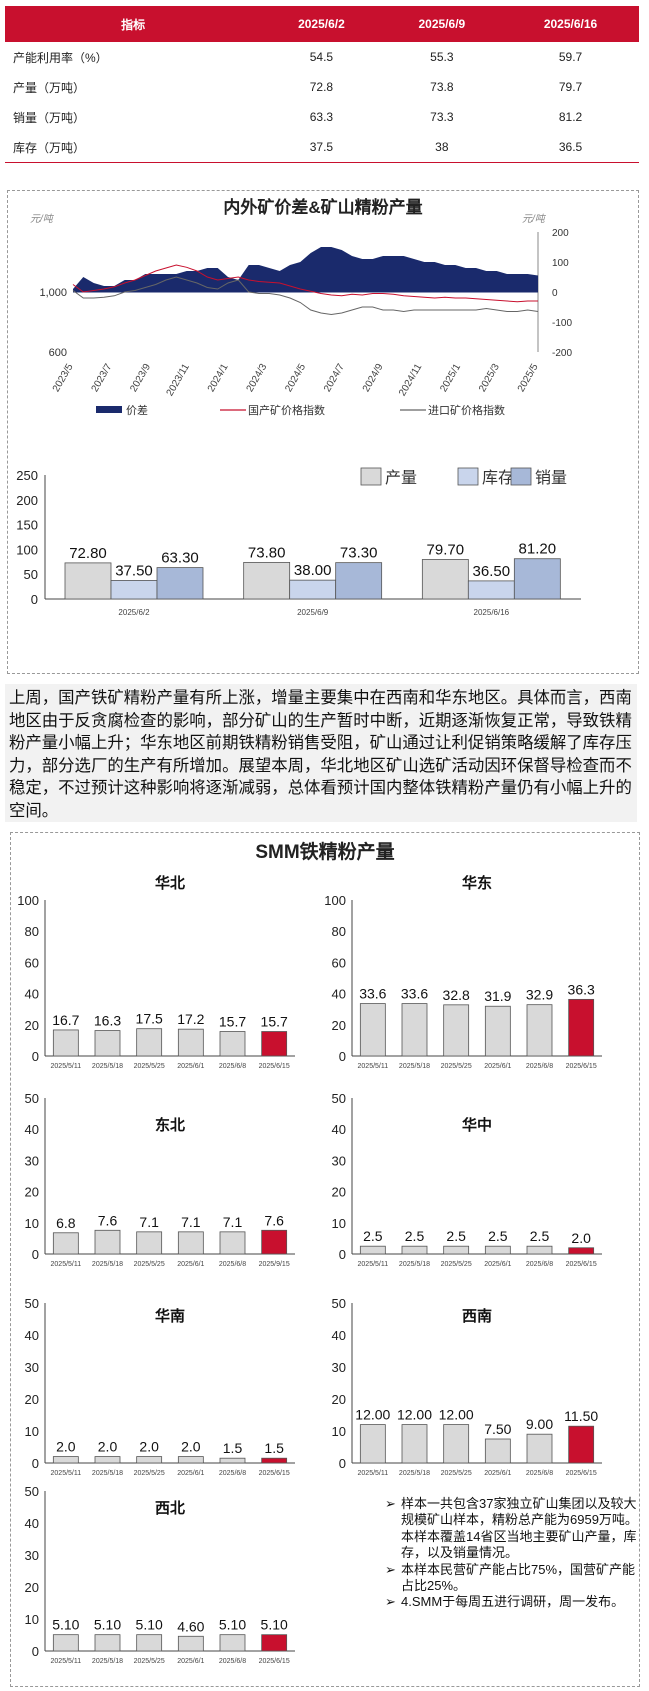 Image resolution: width=649 pixels, height=1691 pixels. Describe the element at coordinates (58, 353) in the screenshot. I see `left-axis-tick: 600` at that location.